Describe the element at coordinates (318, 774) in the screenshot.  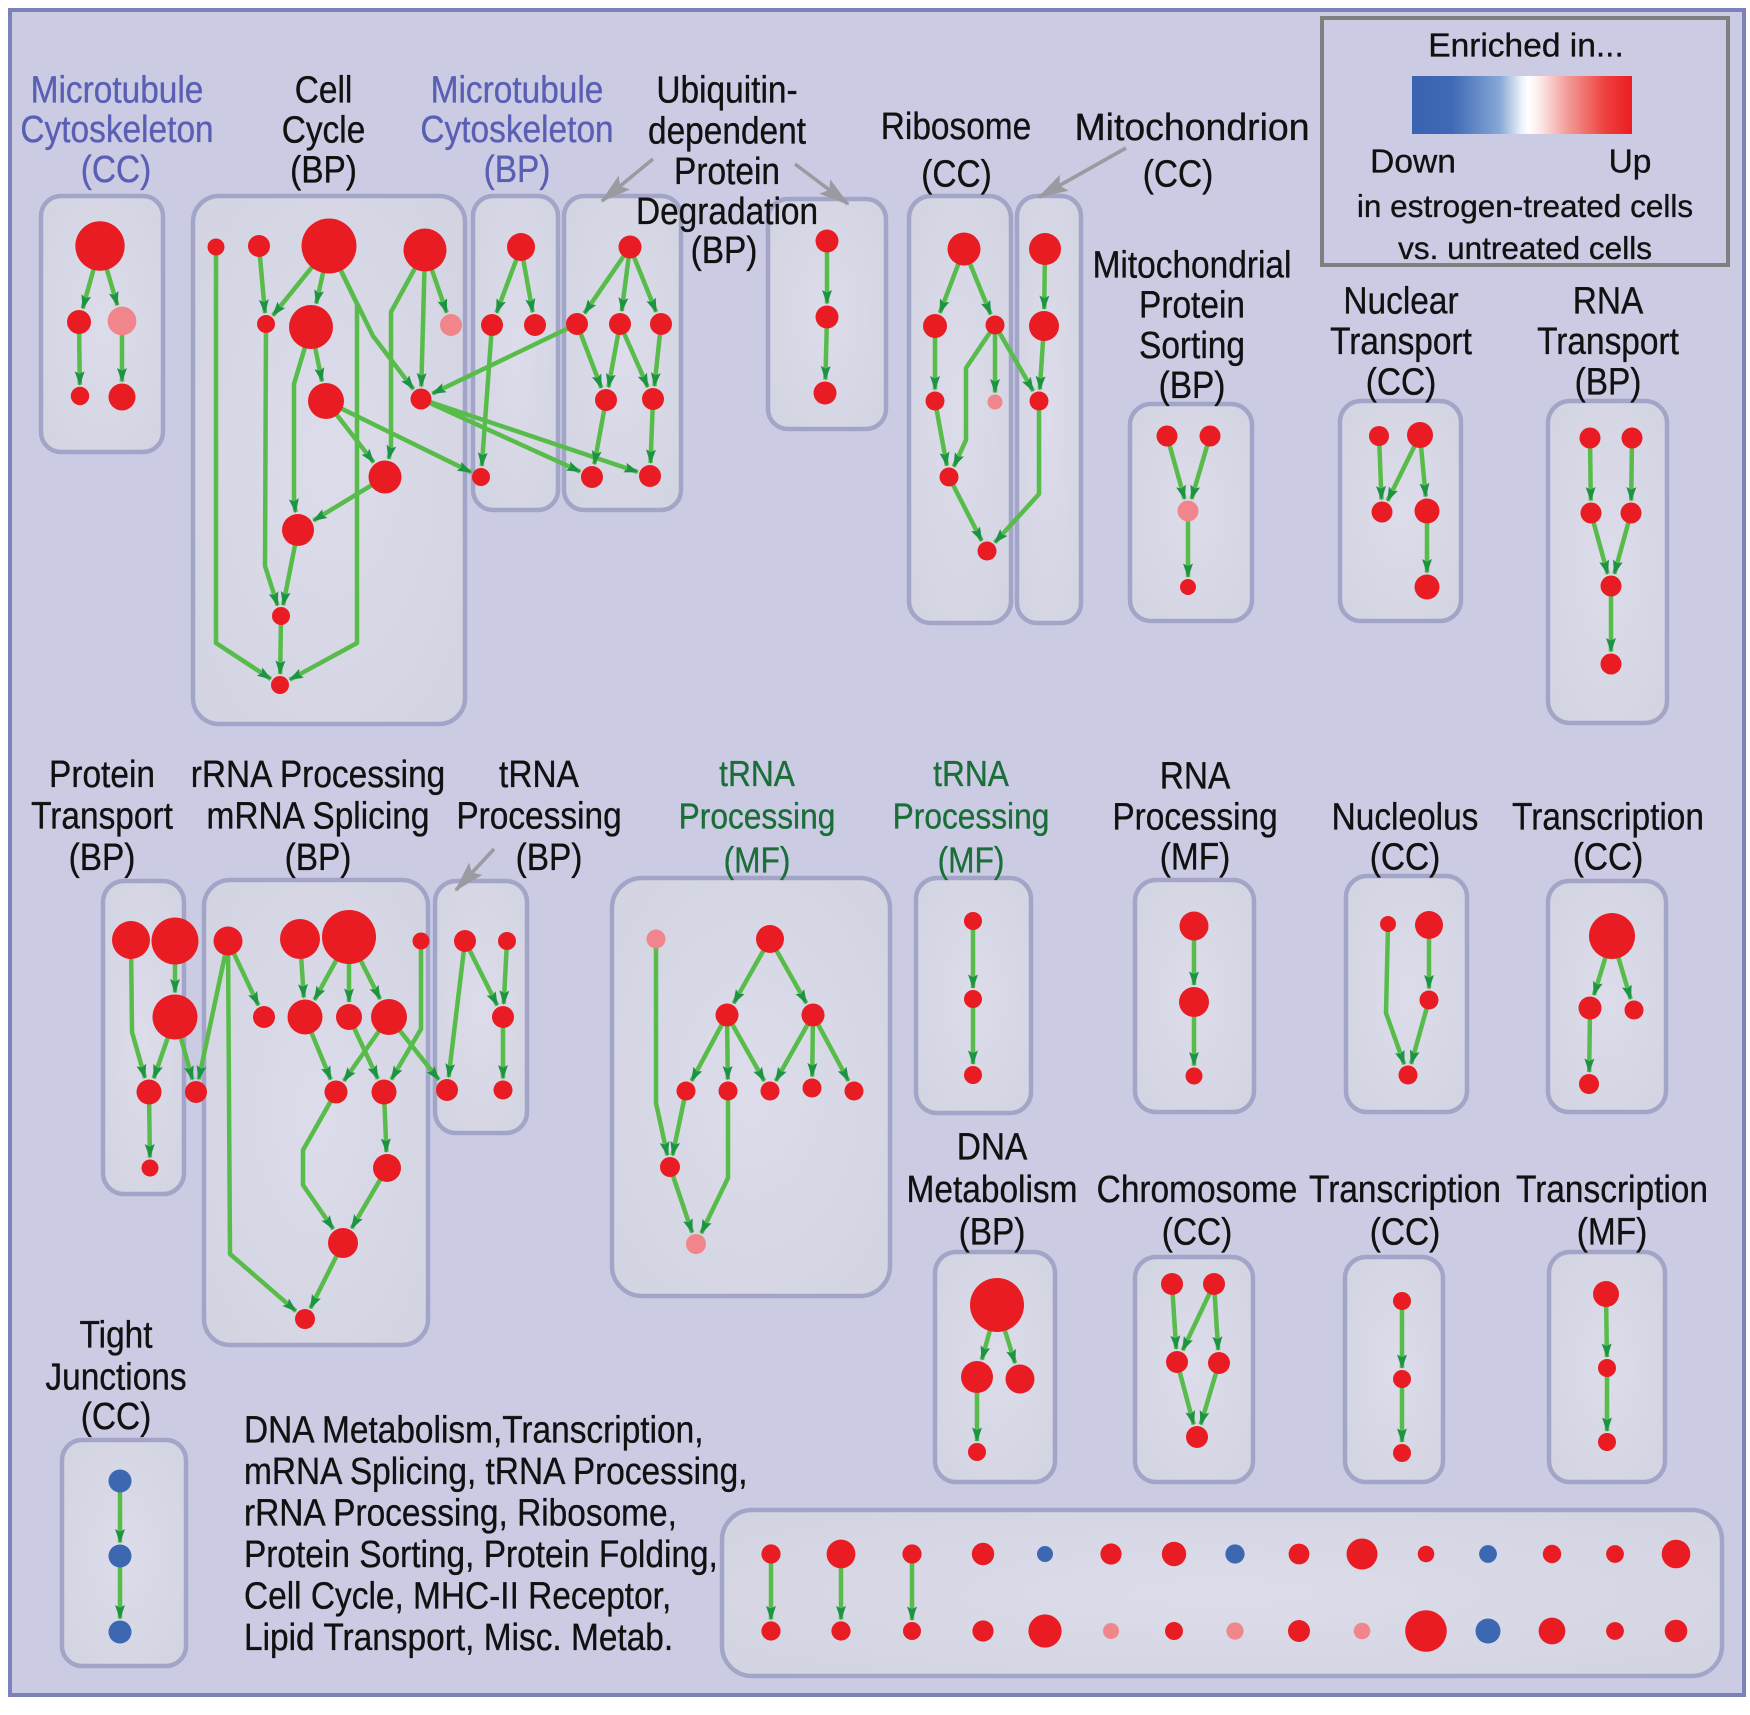
I see `svg-text: rRNA Processing` at that location.